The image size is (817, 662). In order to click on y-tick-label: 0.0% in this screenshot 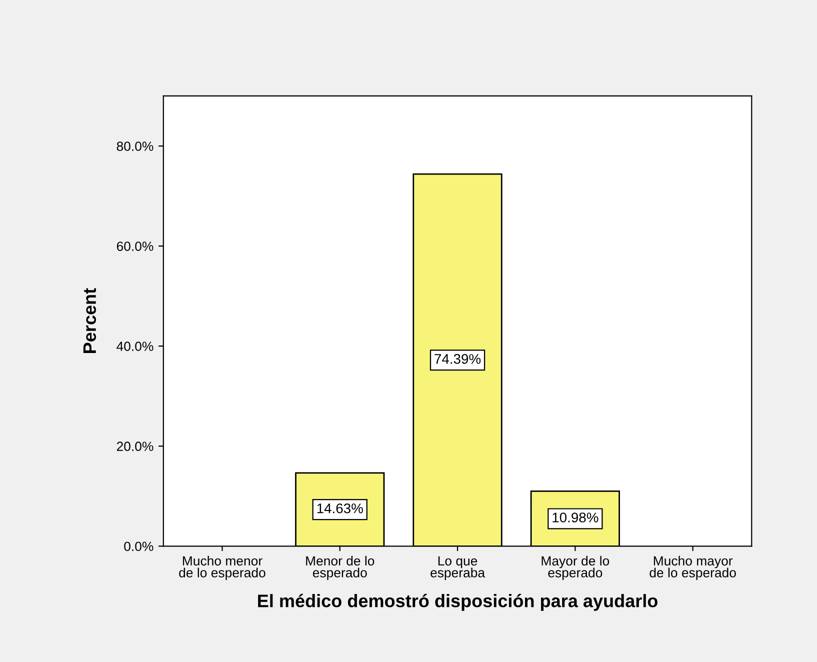, I will do `click(139, 547)`.